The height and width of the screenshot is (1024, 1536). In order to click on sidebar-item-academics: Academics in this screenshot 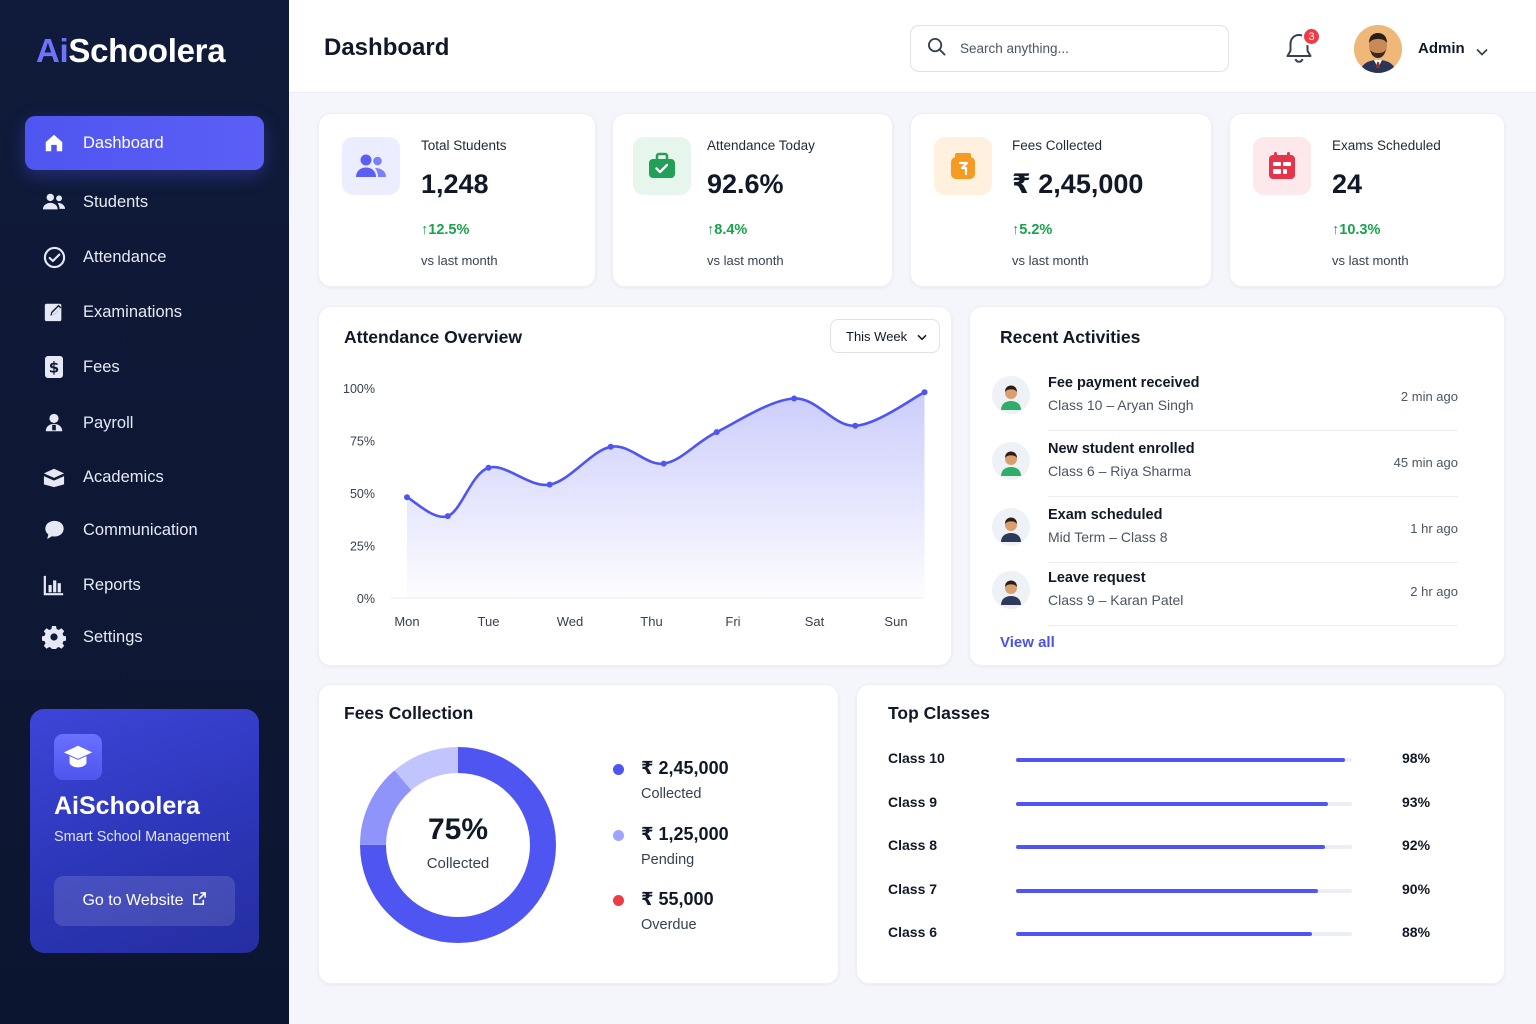, I will do `click(144, 477)`.